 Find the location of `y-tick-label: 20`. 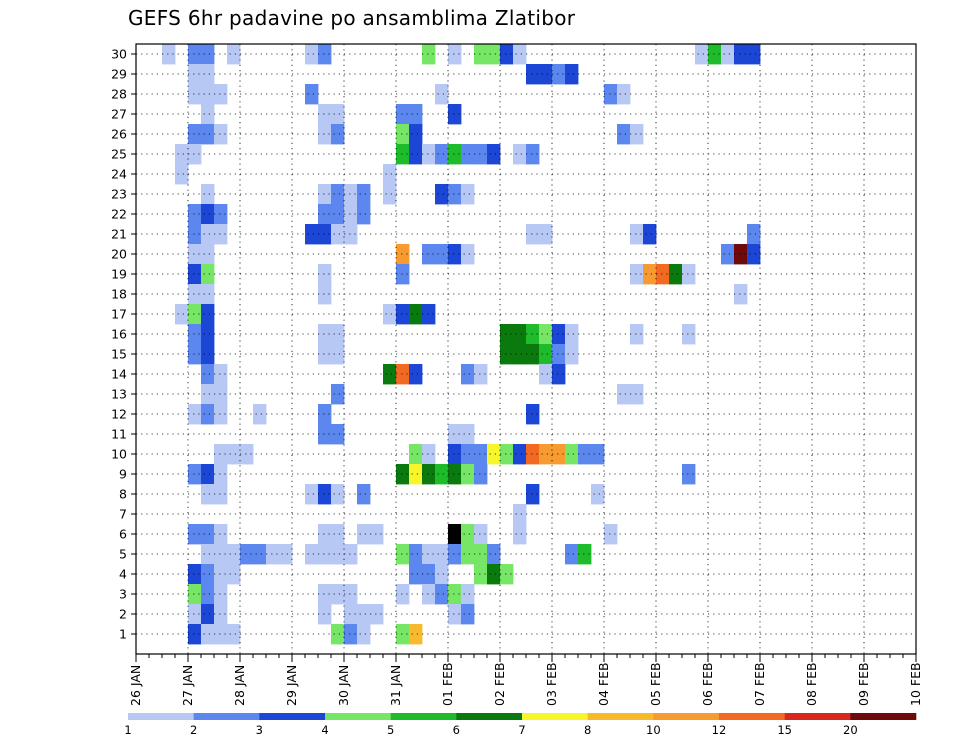

y-tick-label: 20 is located at coordinates (119, 254).